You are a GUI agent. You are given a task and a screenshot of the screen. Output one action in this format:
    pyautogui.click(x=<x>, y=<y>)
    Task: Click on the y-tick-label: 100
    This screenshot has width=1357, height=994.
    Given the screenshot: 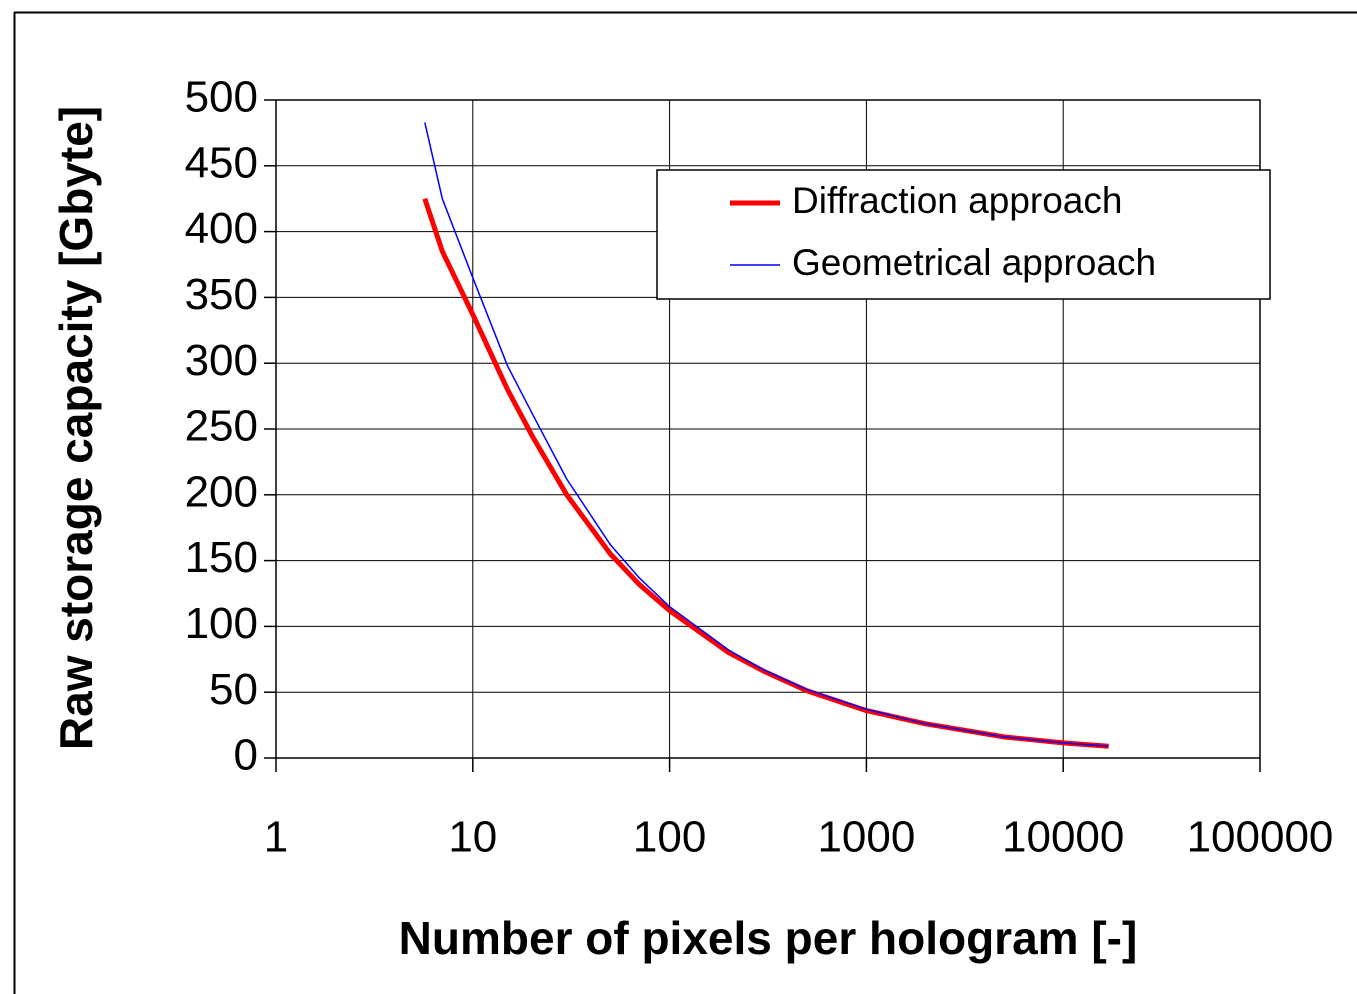 What is the action you would take?
    pyautogui.click(x=221, y=623)
    